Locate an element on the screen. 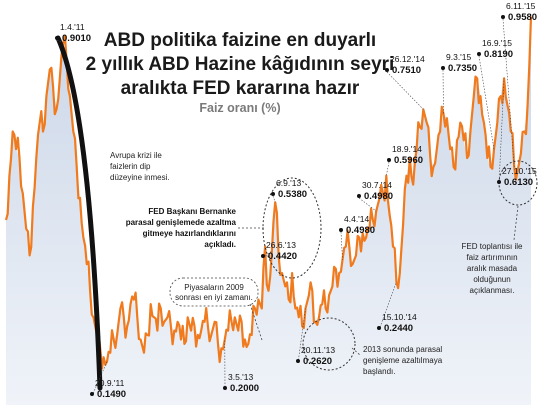  annotation-date: 6.11.'15 is located at coordinates (521, 6).